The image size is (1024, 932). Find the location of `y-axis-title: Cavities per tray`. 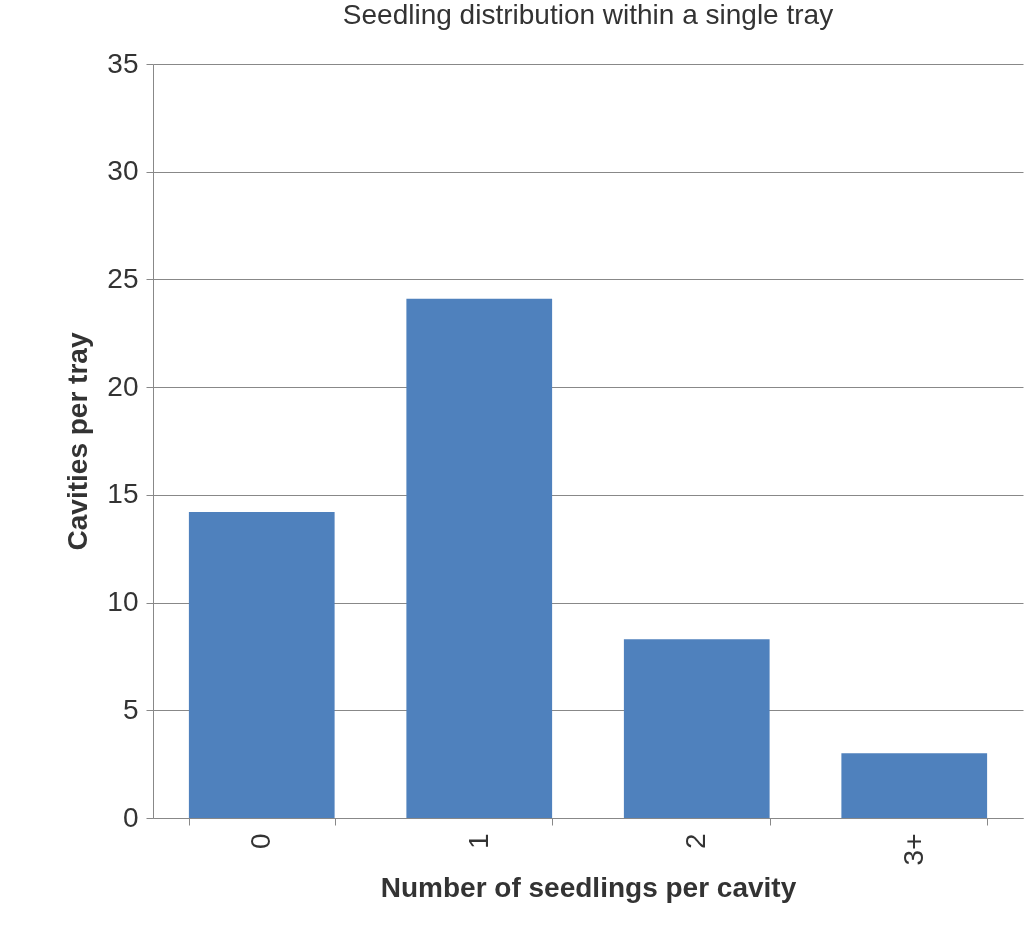

y-axis-title: Cavities per tray is located at coordinates (78, 441).